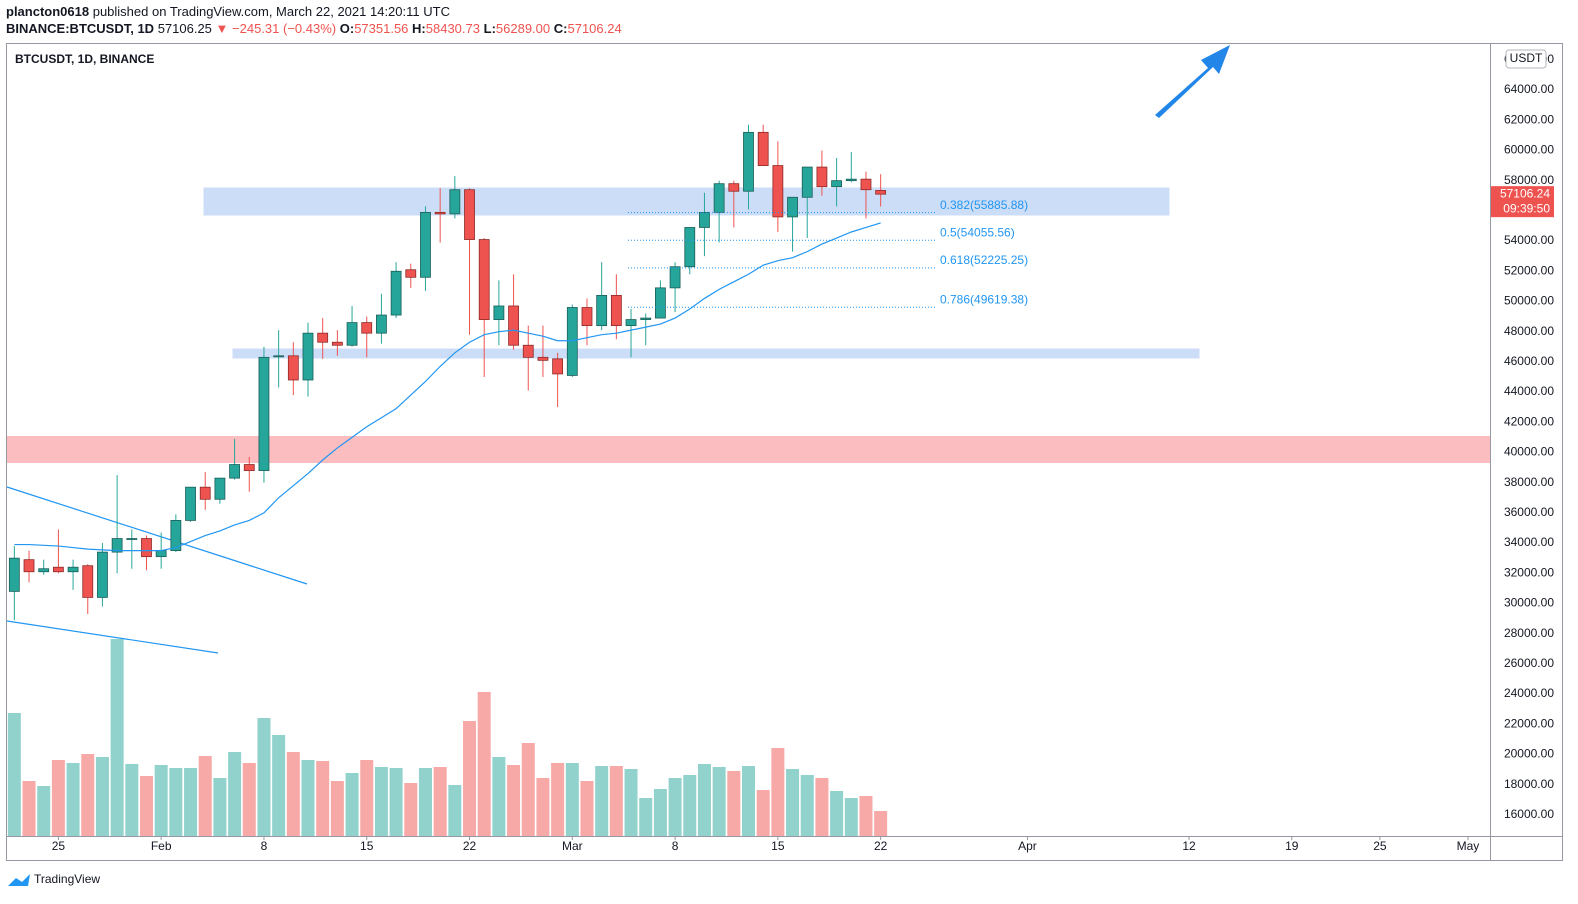  What do you see at coordinates (1529, 150) in the screenshot?
I see `y-tick-label: 60000.00` at bounding box center [1529, 150].